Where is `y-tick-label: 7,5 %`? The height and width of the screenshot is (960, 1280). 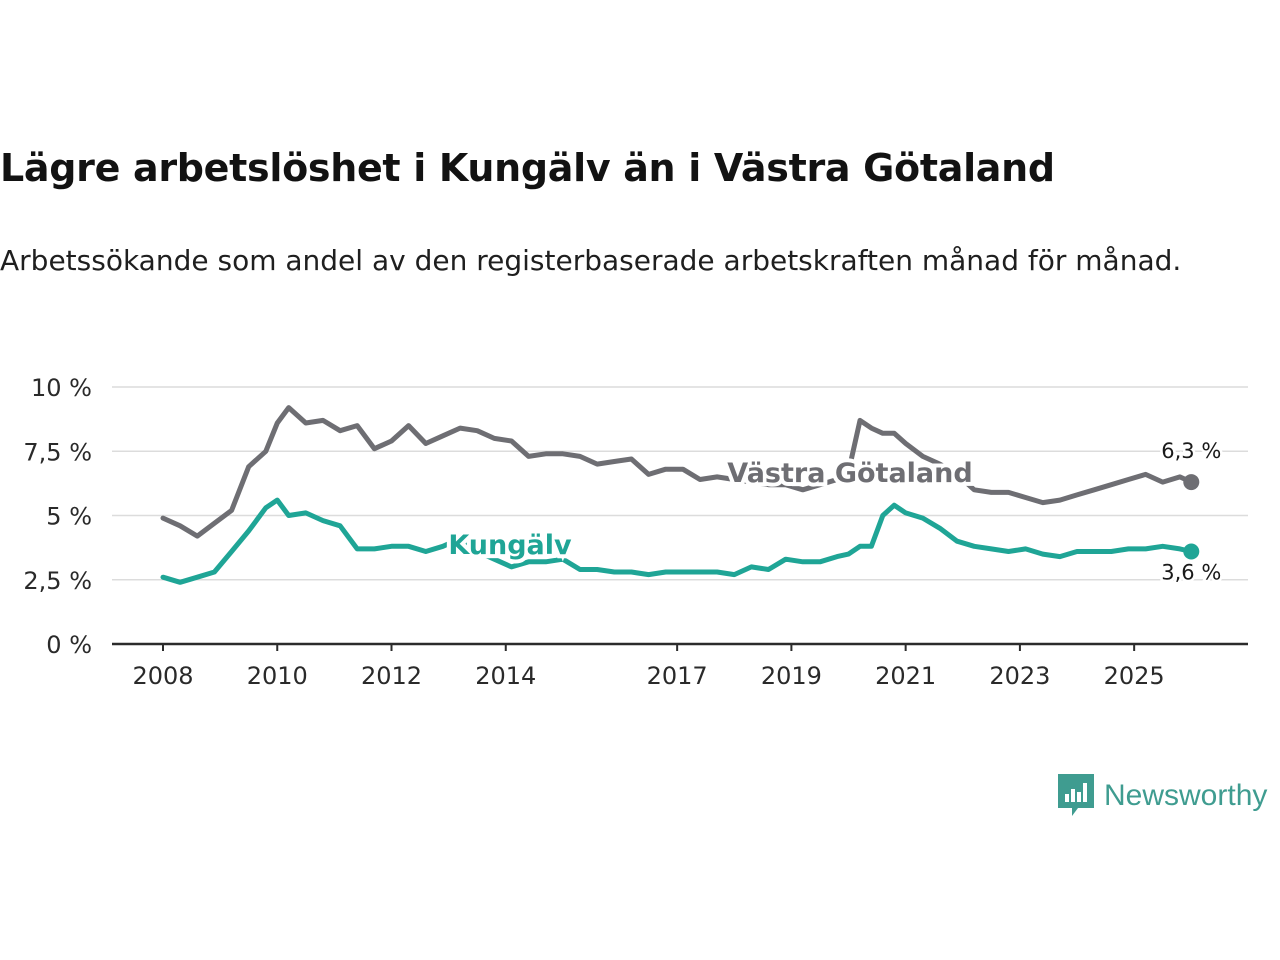
y-tick-label: 7,5 % is located at coordinates (57, 452).